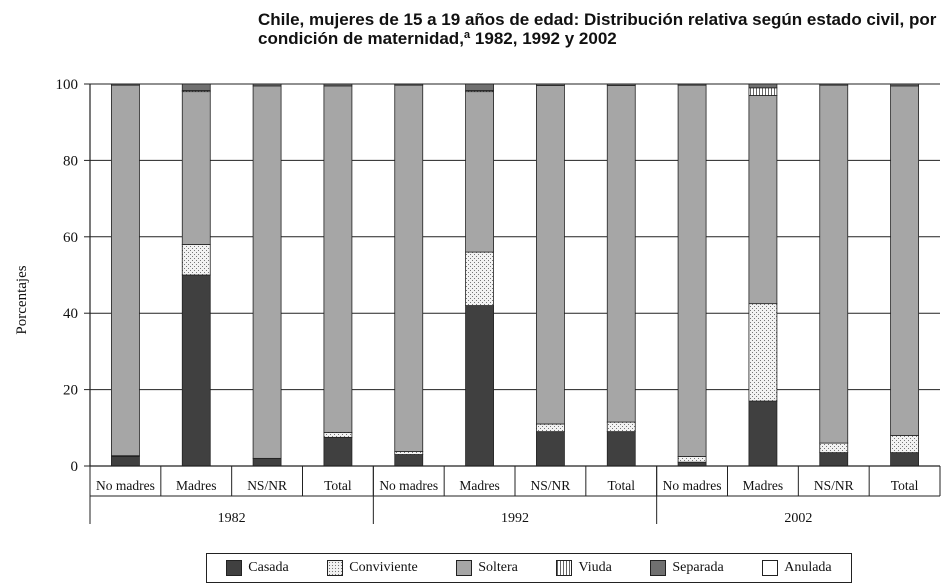  I want to click on group-label: 1992, so click(515, 518).